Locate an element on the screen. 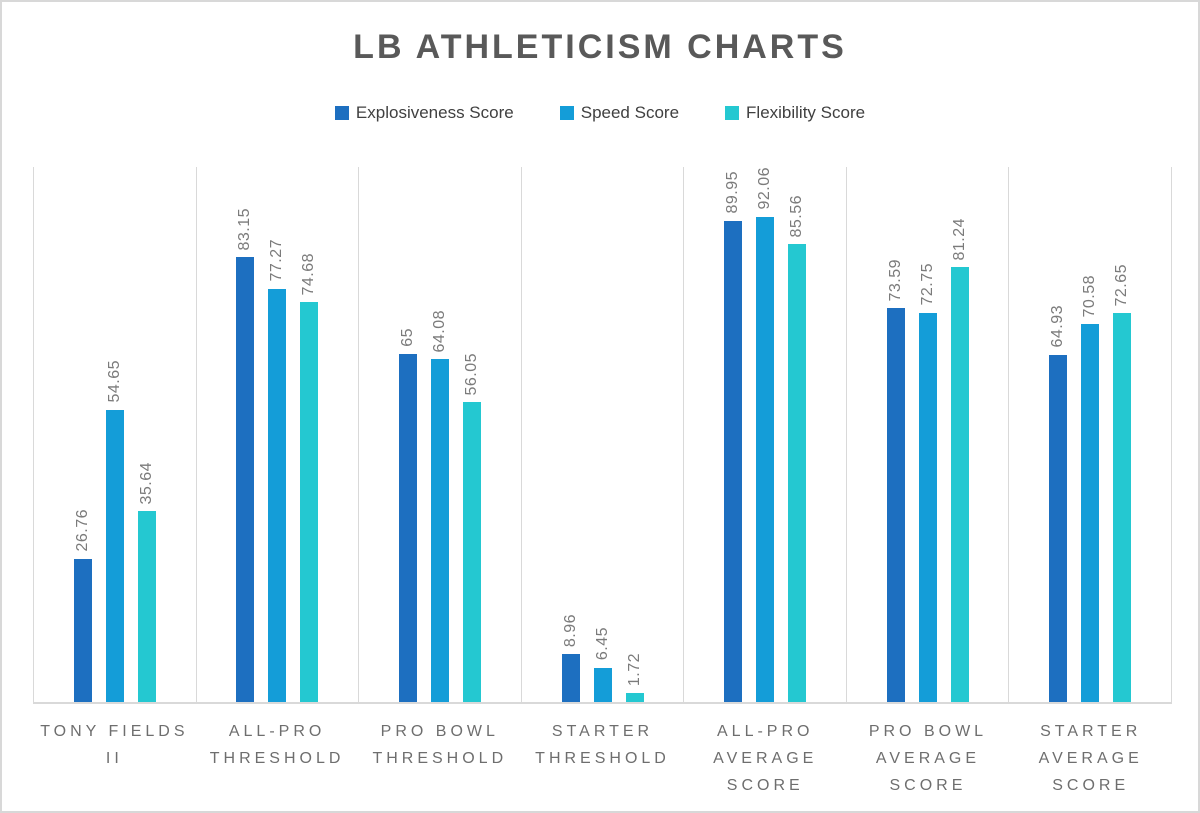 This screenshot has height=813, width=1200. legend-item-speed: Speed Score is located at coordinates (619, 113).